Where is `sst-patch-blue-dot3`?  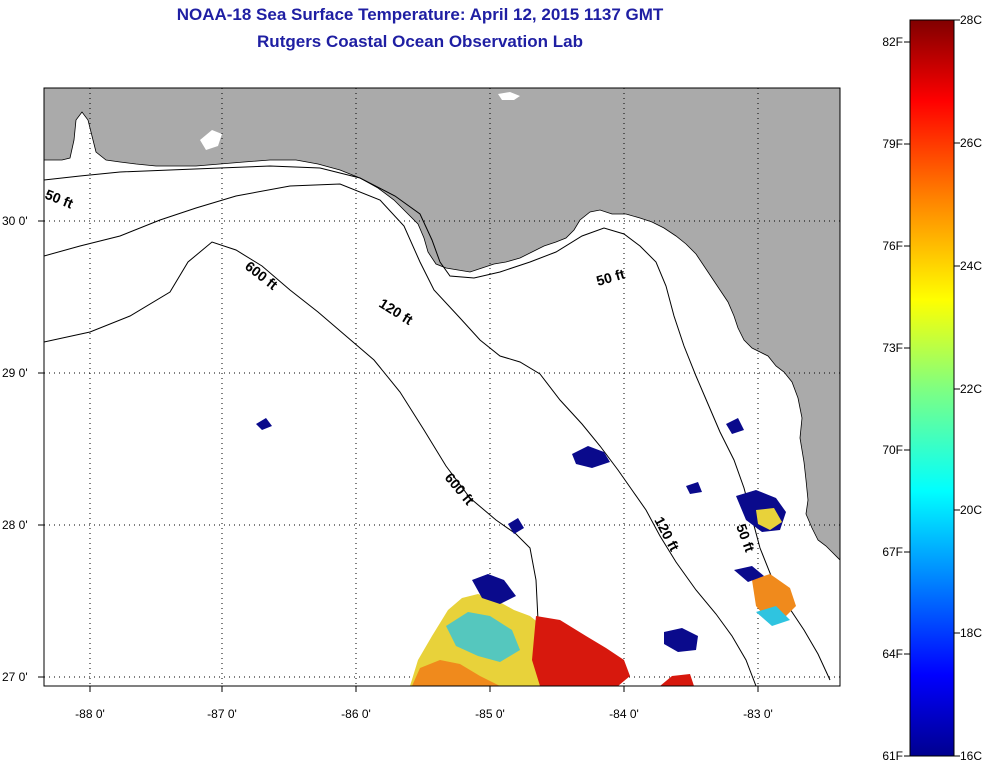 sst-patch-blue-dot3 is located at coordinates (694, 488).